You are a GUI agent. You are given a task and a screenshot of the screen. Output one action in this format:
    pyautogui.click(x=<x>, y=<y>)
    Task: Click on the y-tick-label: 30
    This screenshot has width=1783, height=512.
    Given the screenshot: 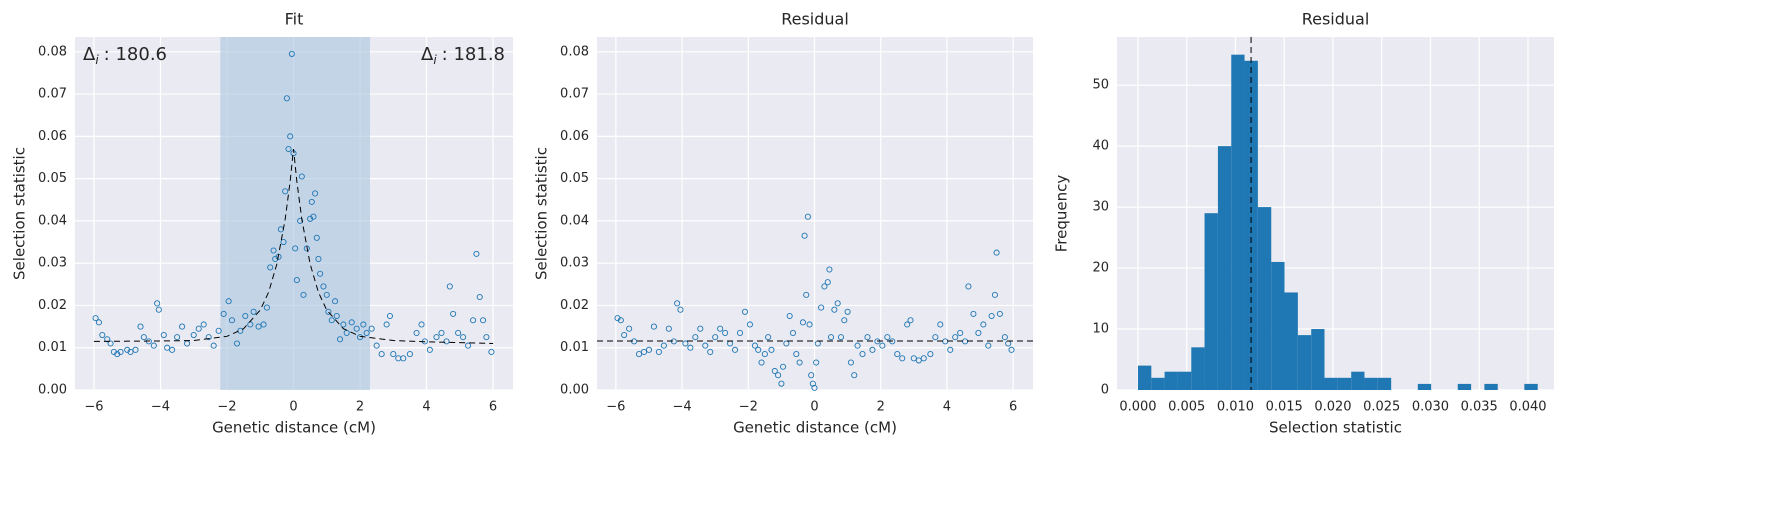 What is the action you would take?
    pyautogui.click(x=1100, y=207)
    